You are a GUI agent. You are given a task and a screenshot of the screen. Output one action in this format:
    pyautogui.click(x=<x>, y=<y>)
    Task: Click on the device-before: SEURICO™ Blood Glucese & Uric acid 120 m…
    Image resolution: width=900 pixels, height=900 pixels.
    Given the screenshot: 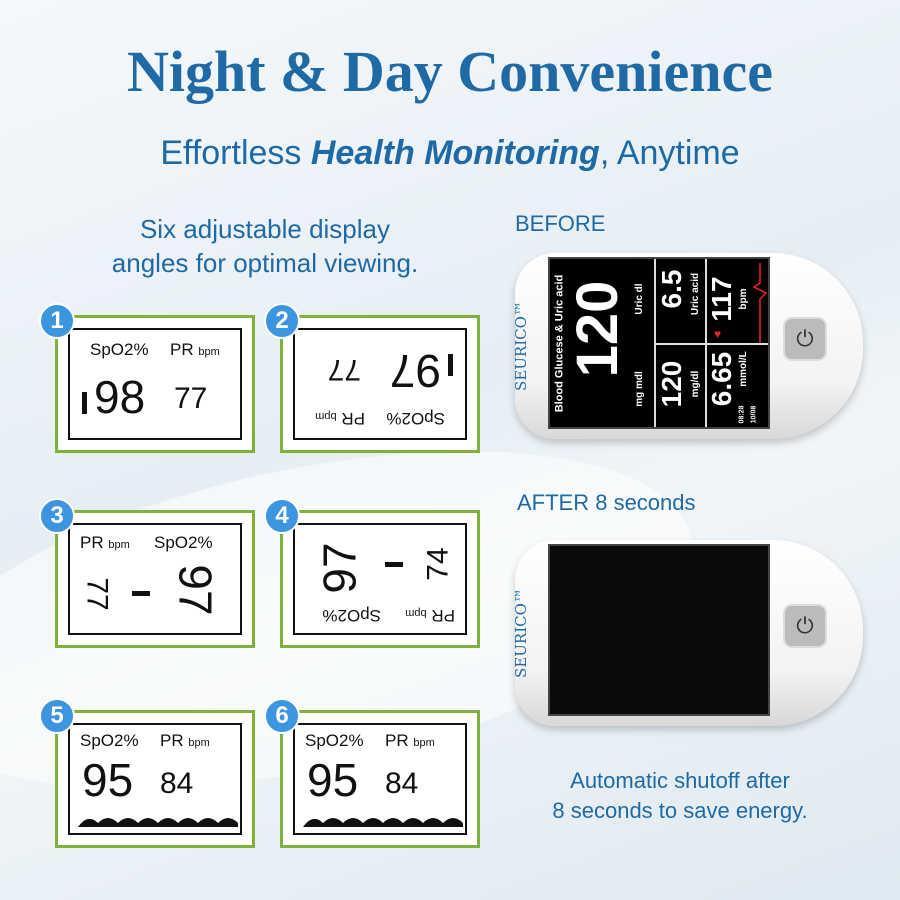 What is the action you would take?
    pyautogui.click(x=687, y=346)
    